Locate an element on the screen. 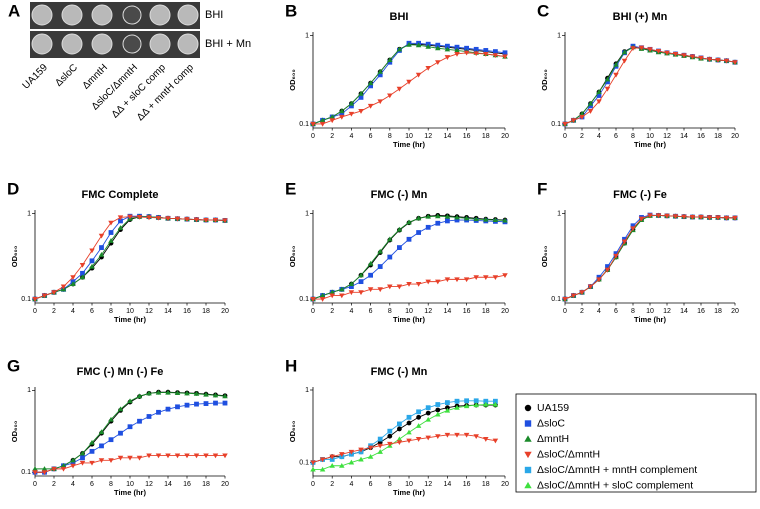 The width and height of the screenshot is (760, 509). legend-label: ΔsloC/ΔmntH + mntH complement is located at coordinates (617, 470).